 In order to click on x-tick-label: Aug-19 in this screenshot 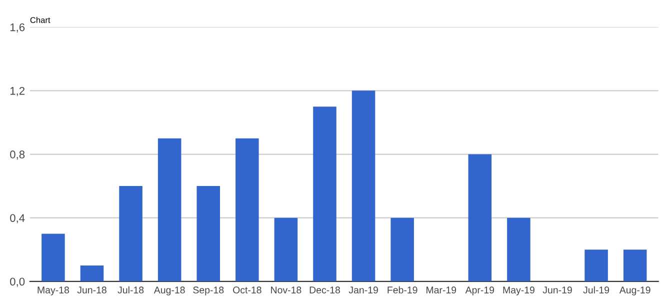, I will do `click(634, 291)`.